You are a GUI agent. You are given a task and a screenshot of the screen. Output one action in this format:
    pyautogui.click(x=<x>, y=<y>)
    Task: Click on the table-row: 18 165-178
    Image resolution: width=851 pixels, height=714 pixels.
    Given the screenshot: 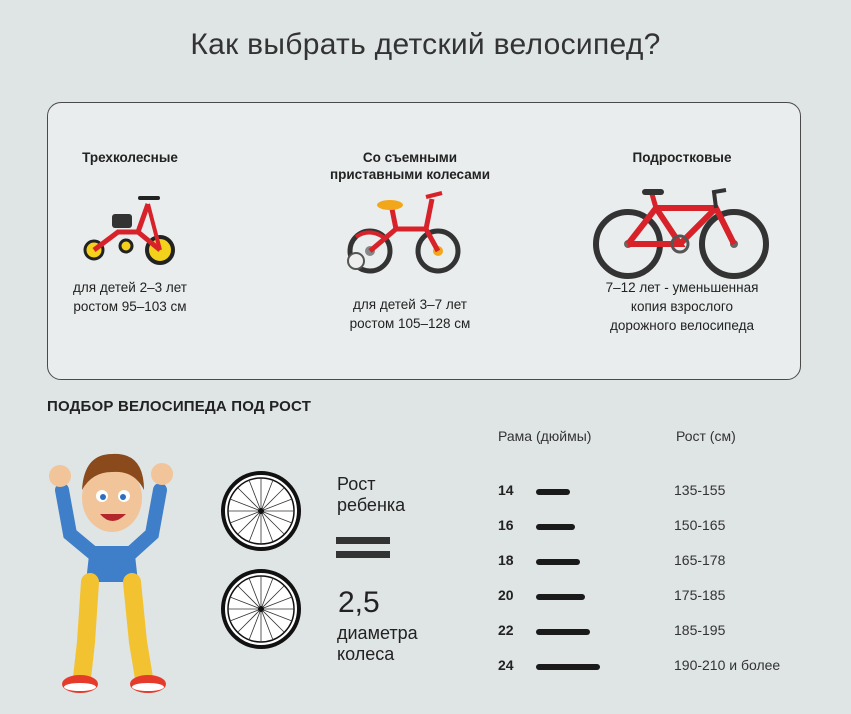 What is the action you would take?
    pyautogui.click(x=658, y=562)
    